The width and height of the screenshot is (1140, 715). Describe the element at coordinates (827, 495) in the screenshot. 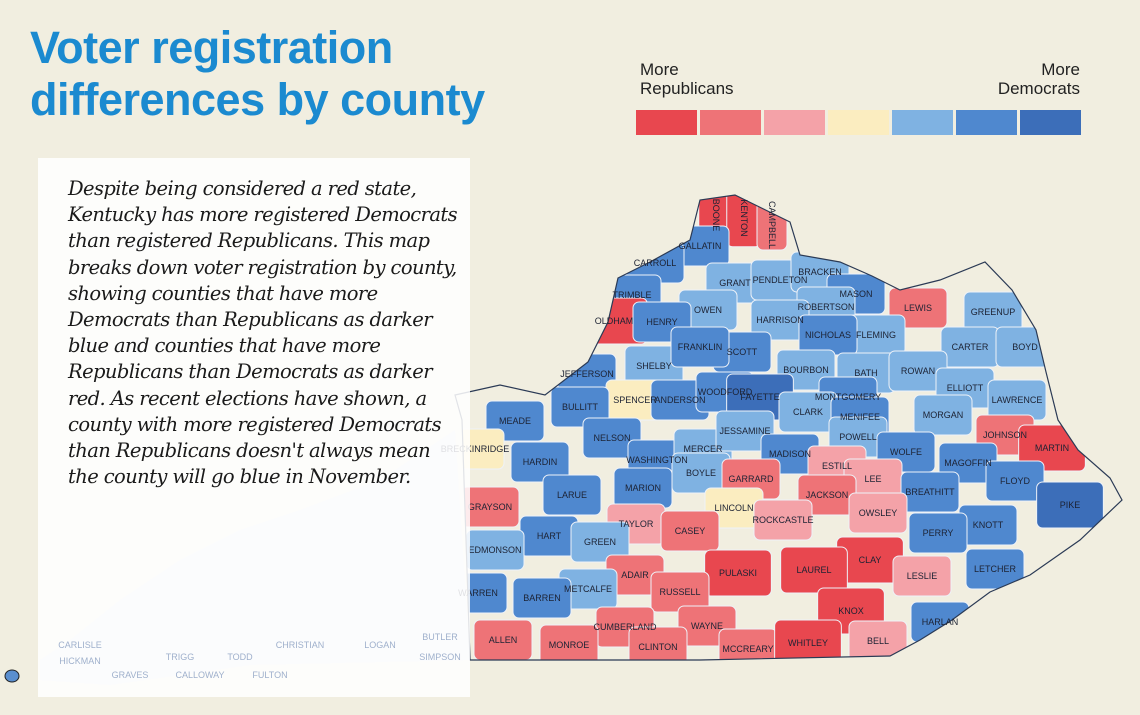

I see `county-label: JACKSON` at that location.